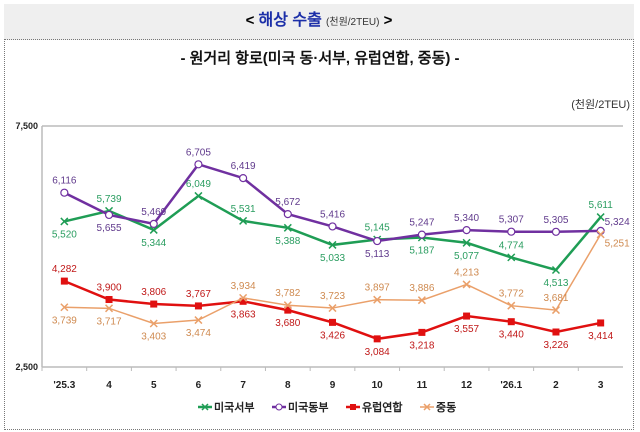 The height and width of the screenshot is (432, 640). Describe the element at coordinates (198, 152) in the screenshot. I see `data-label: 6,705` at that location.